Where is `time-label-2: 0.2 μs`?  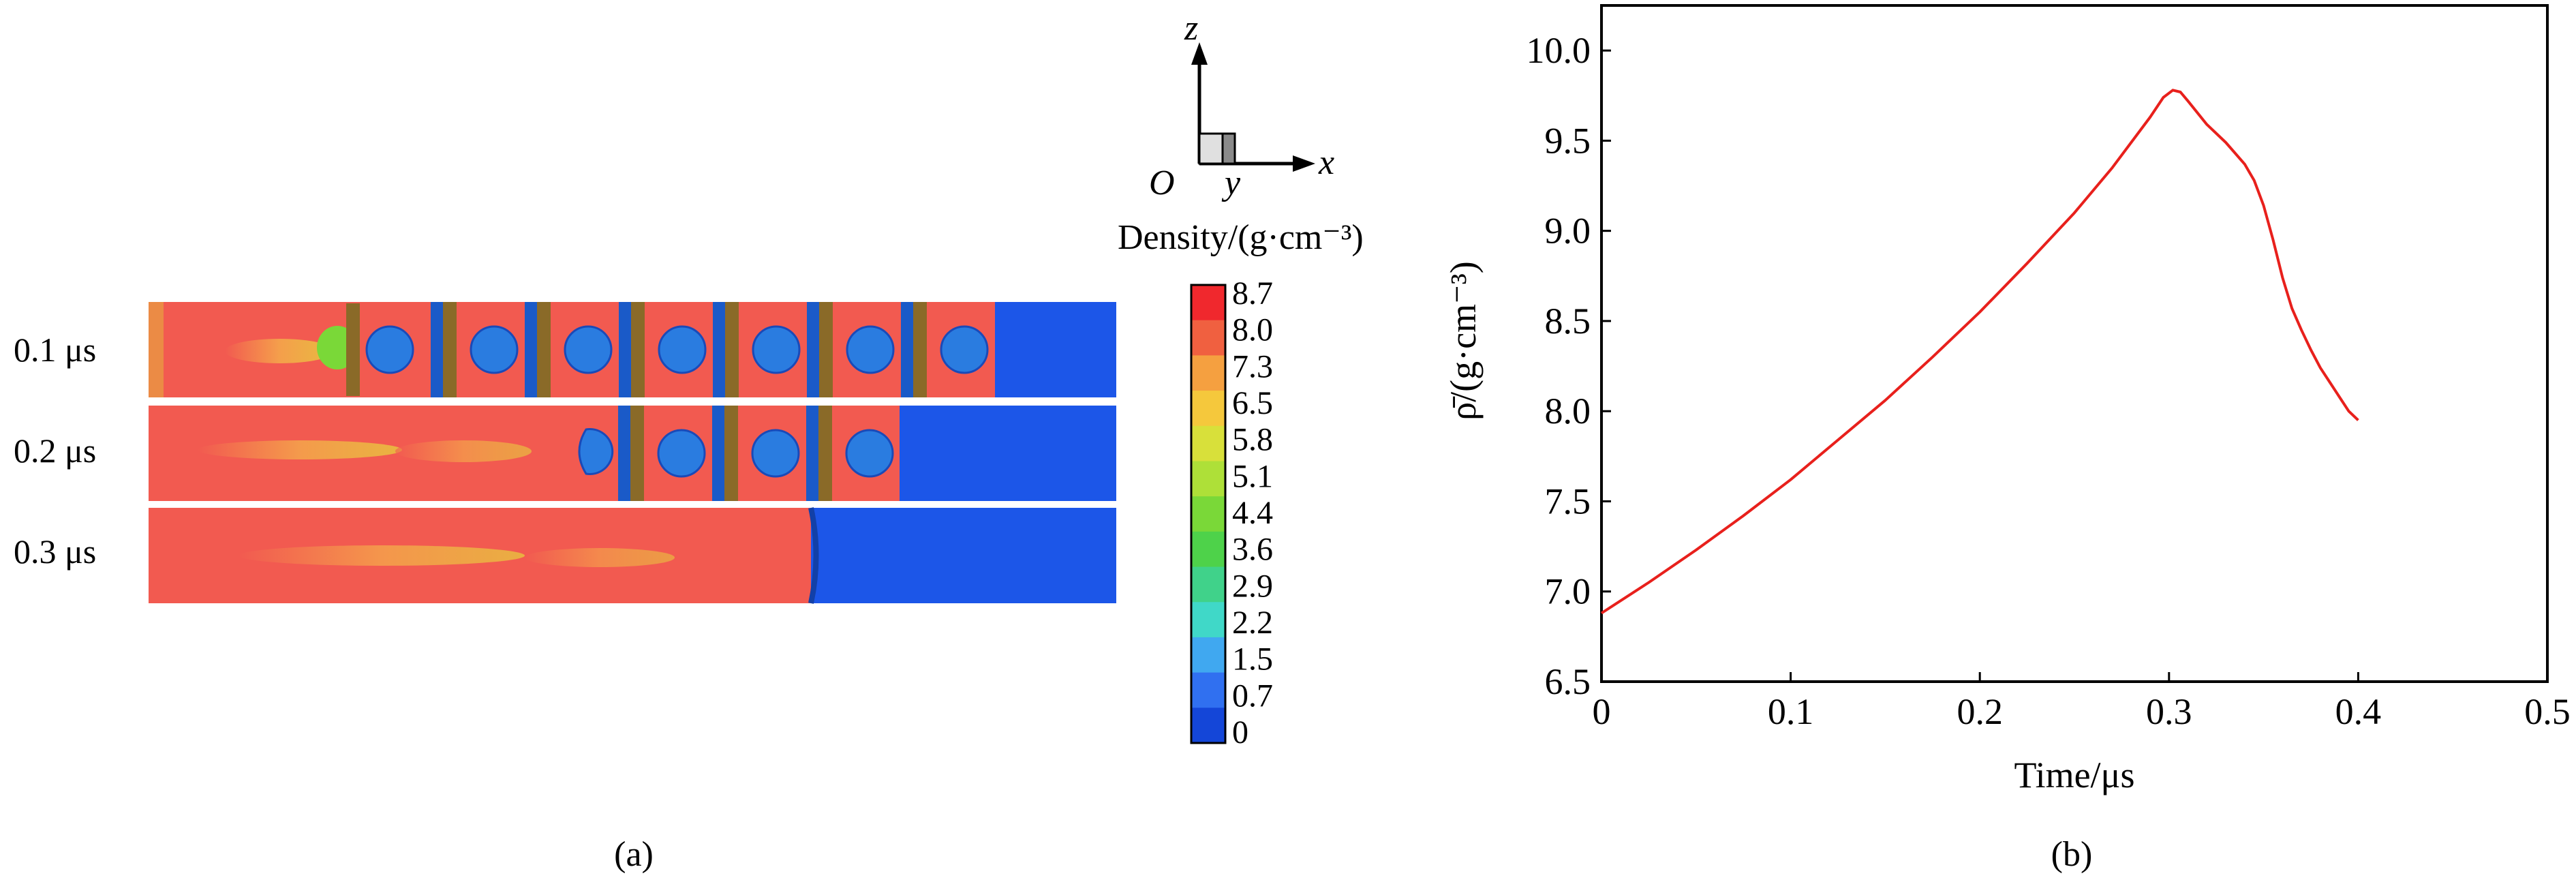 time-label-2: 0.2 μs is located at coordinates (55, 451).